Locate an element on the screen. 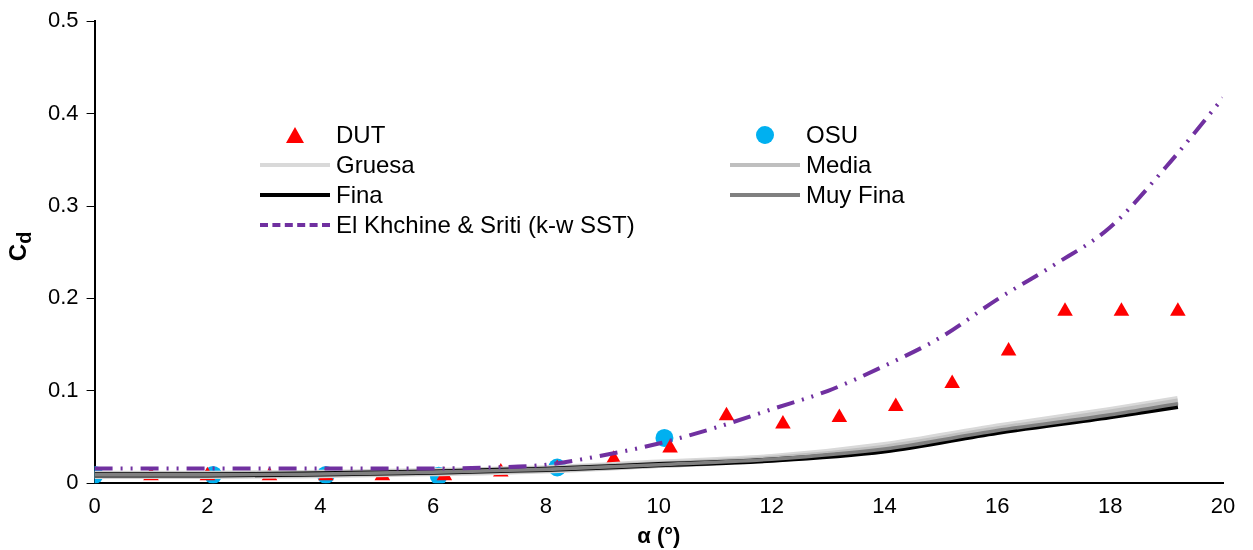 This screenshot has height=550, width=1253. x-tick-label: 0 is located at coordinates (94, 506).